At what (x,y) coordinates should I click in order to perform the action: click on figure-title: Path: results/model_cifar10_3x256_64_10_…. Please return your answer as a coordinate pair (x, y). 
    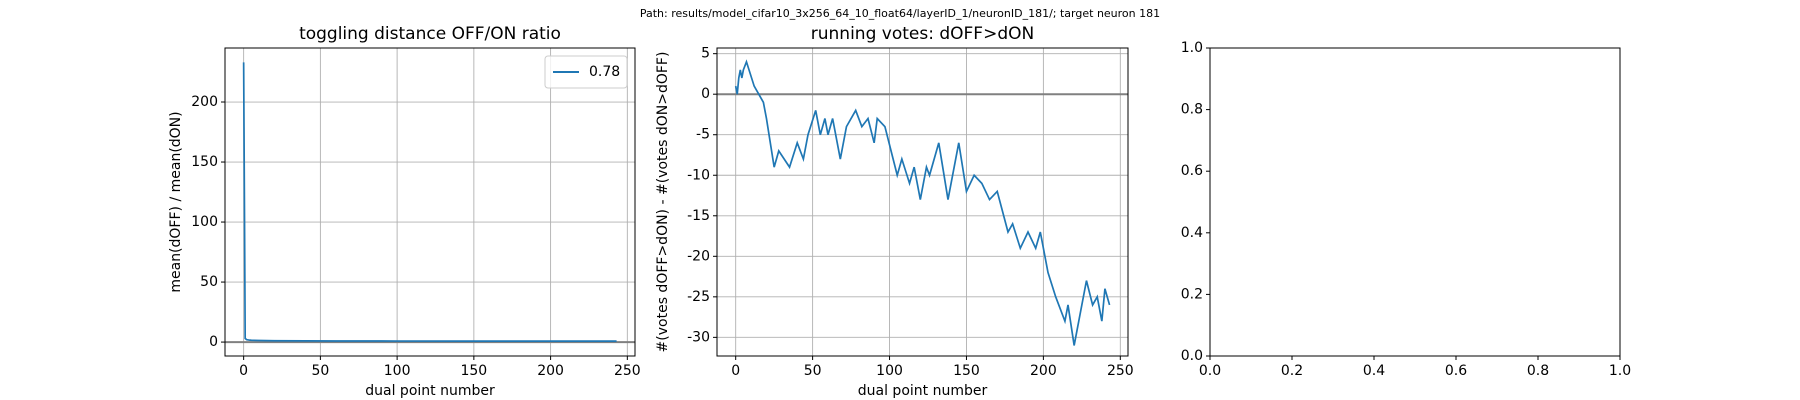
    Looking at the image, I should click on (900, 13).